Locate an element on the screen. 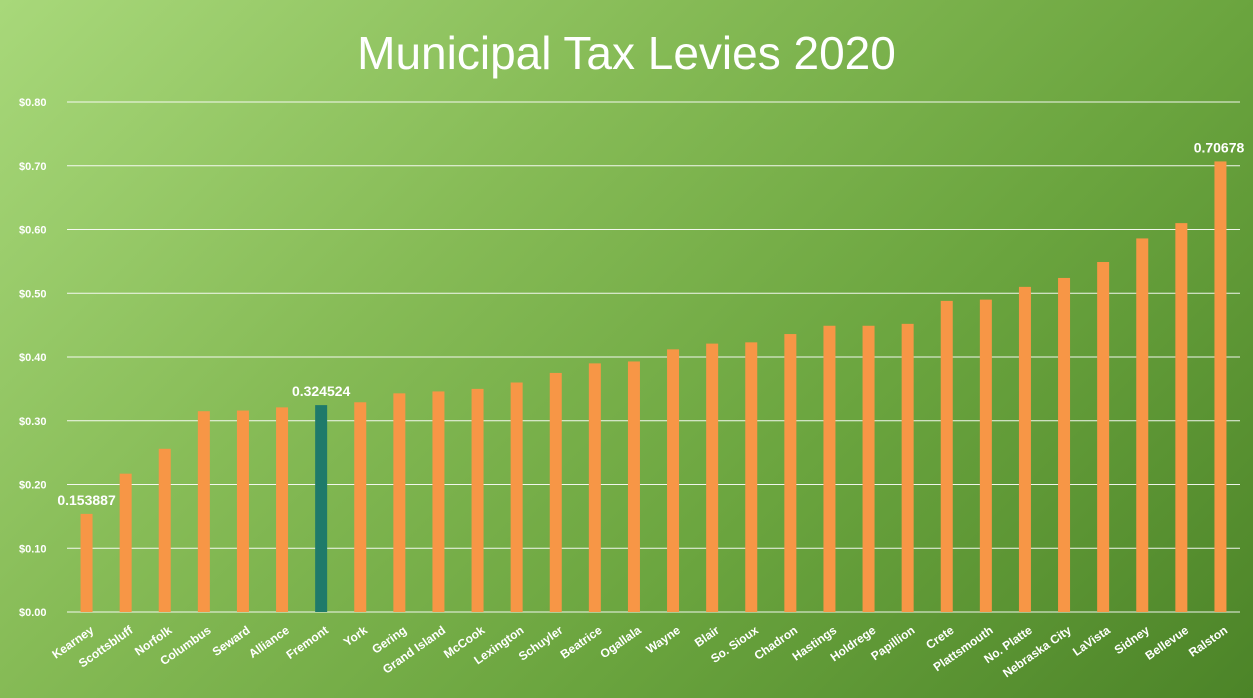 The image size is (1253, 698). x-tick-label: Blair is located at coordinates (707, 636).